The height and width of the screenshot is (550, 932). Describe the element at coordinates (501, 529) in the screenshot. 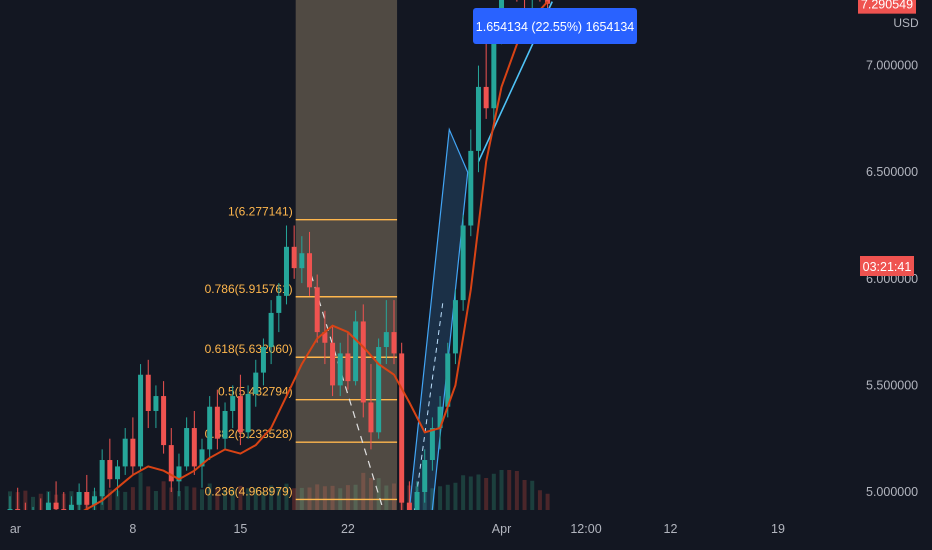

I see `time-tick-label: Apr` at that location.